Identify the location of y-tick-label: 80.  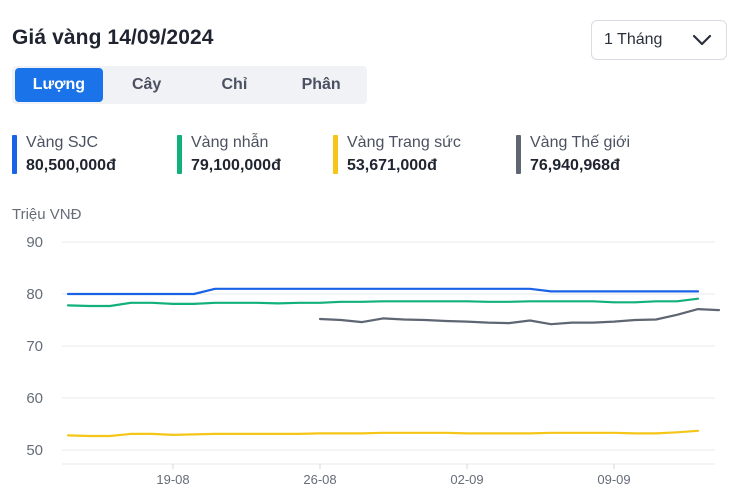
(34, 294).